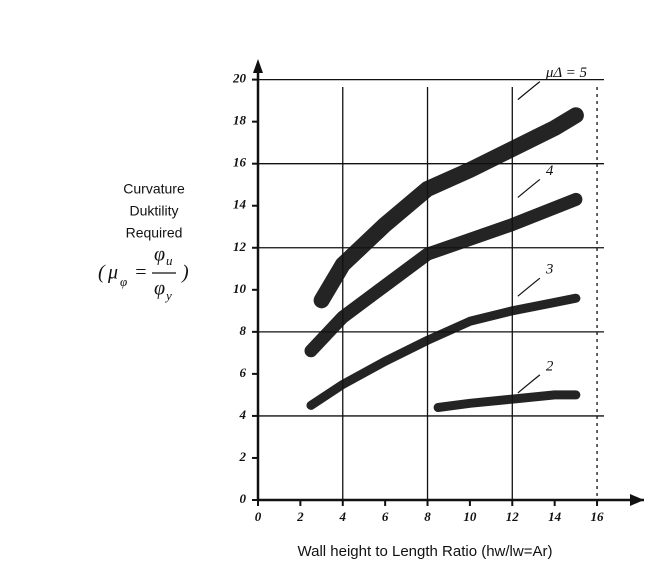 This screenshot has width=656, height=566. What do you see at coordinates (243, 414) in the screenshot?
I see `y-tick-label: 4` at bounding box center [243, 414].